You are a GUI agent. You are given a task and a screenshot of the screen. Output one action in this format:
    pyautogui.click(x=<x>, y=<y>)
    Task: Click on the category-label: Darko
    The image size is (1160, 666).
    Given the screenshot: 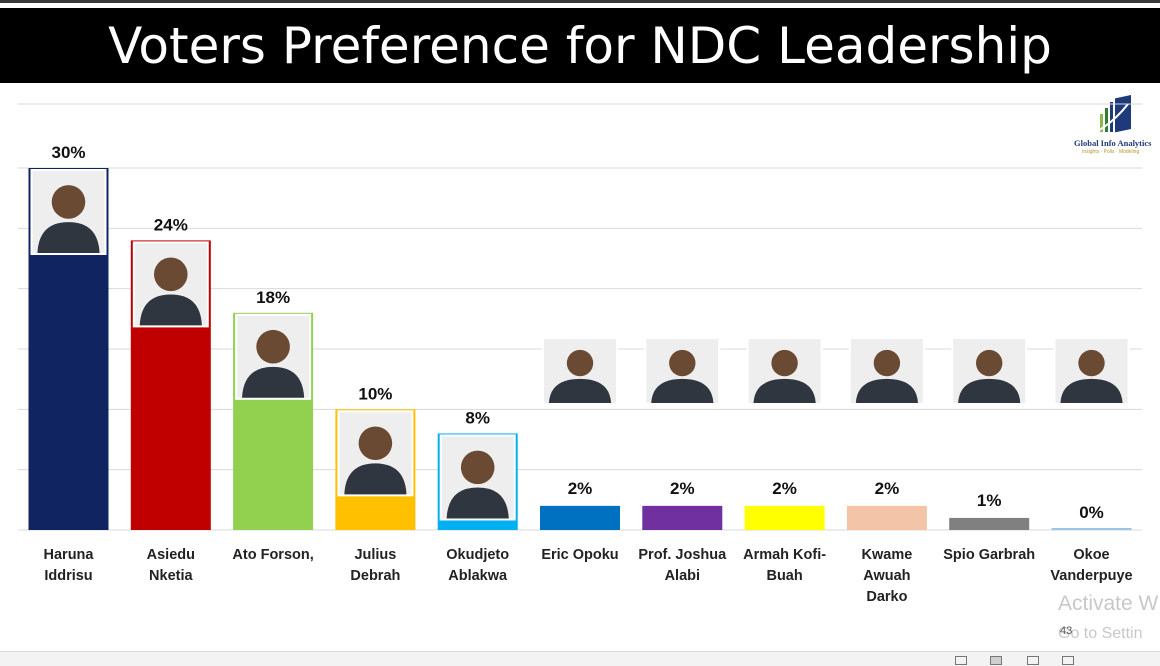 What is the action you would take?
    pyautogui.click(x=886, y=597)
    